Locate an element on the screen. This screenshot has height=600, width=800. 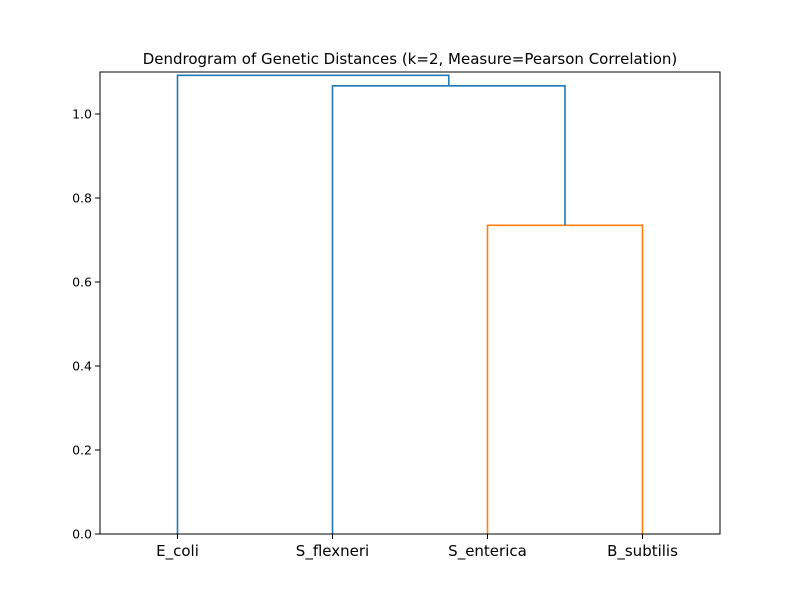
leaf-label: S_enterica is located at coordinates (487, 551).